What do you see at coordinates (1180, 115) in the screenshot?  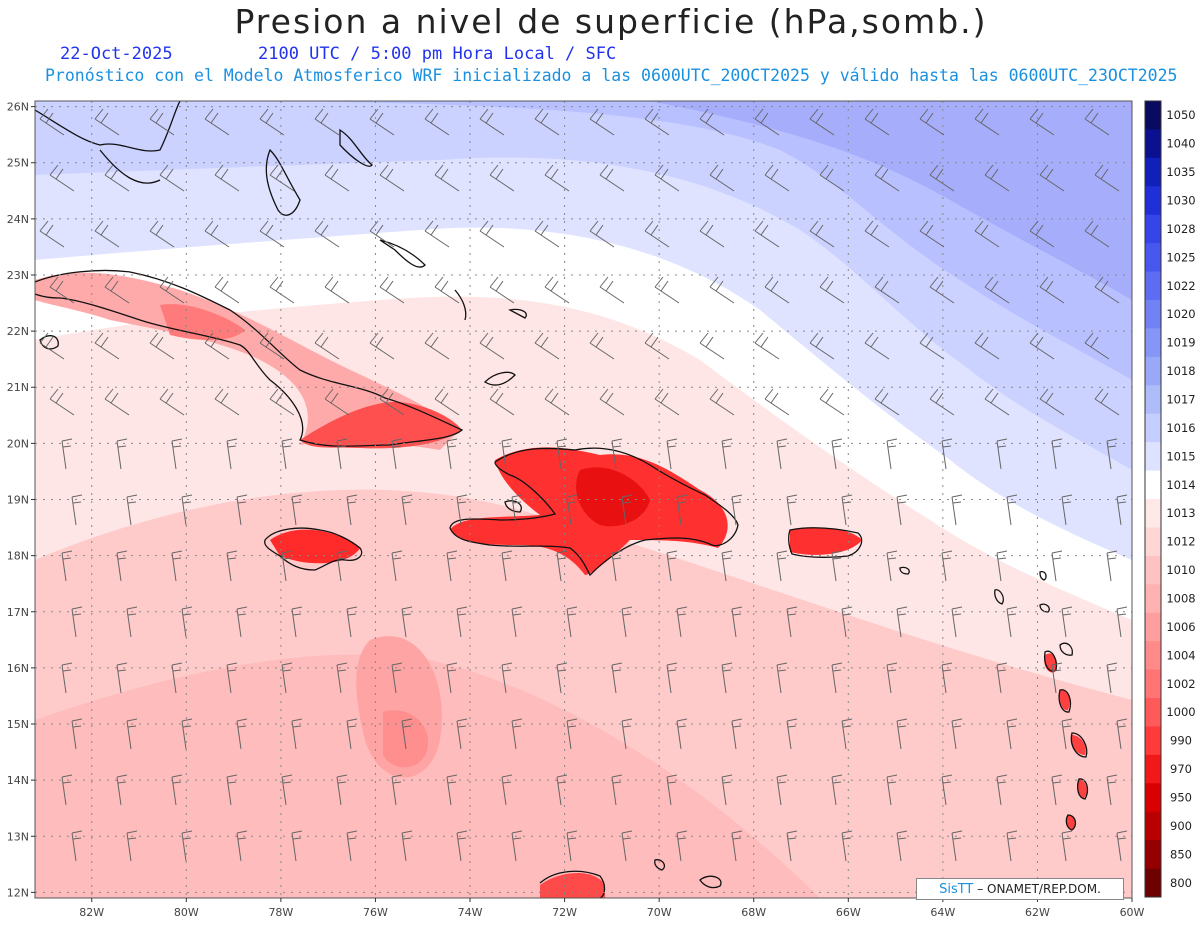 I see `legend-label: 1050` at bounding box center [1180, 115].